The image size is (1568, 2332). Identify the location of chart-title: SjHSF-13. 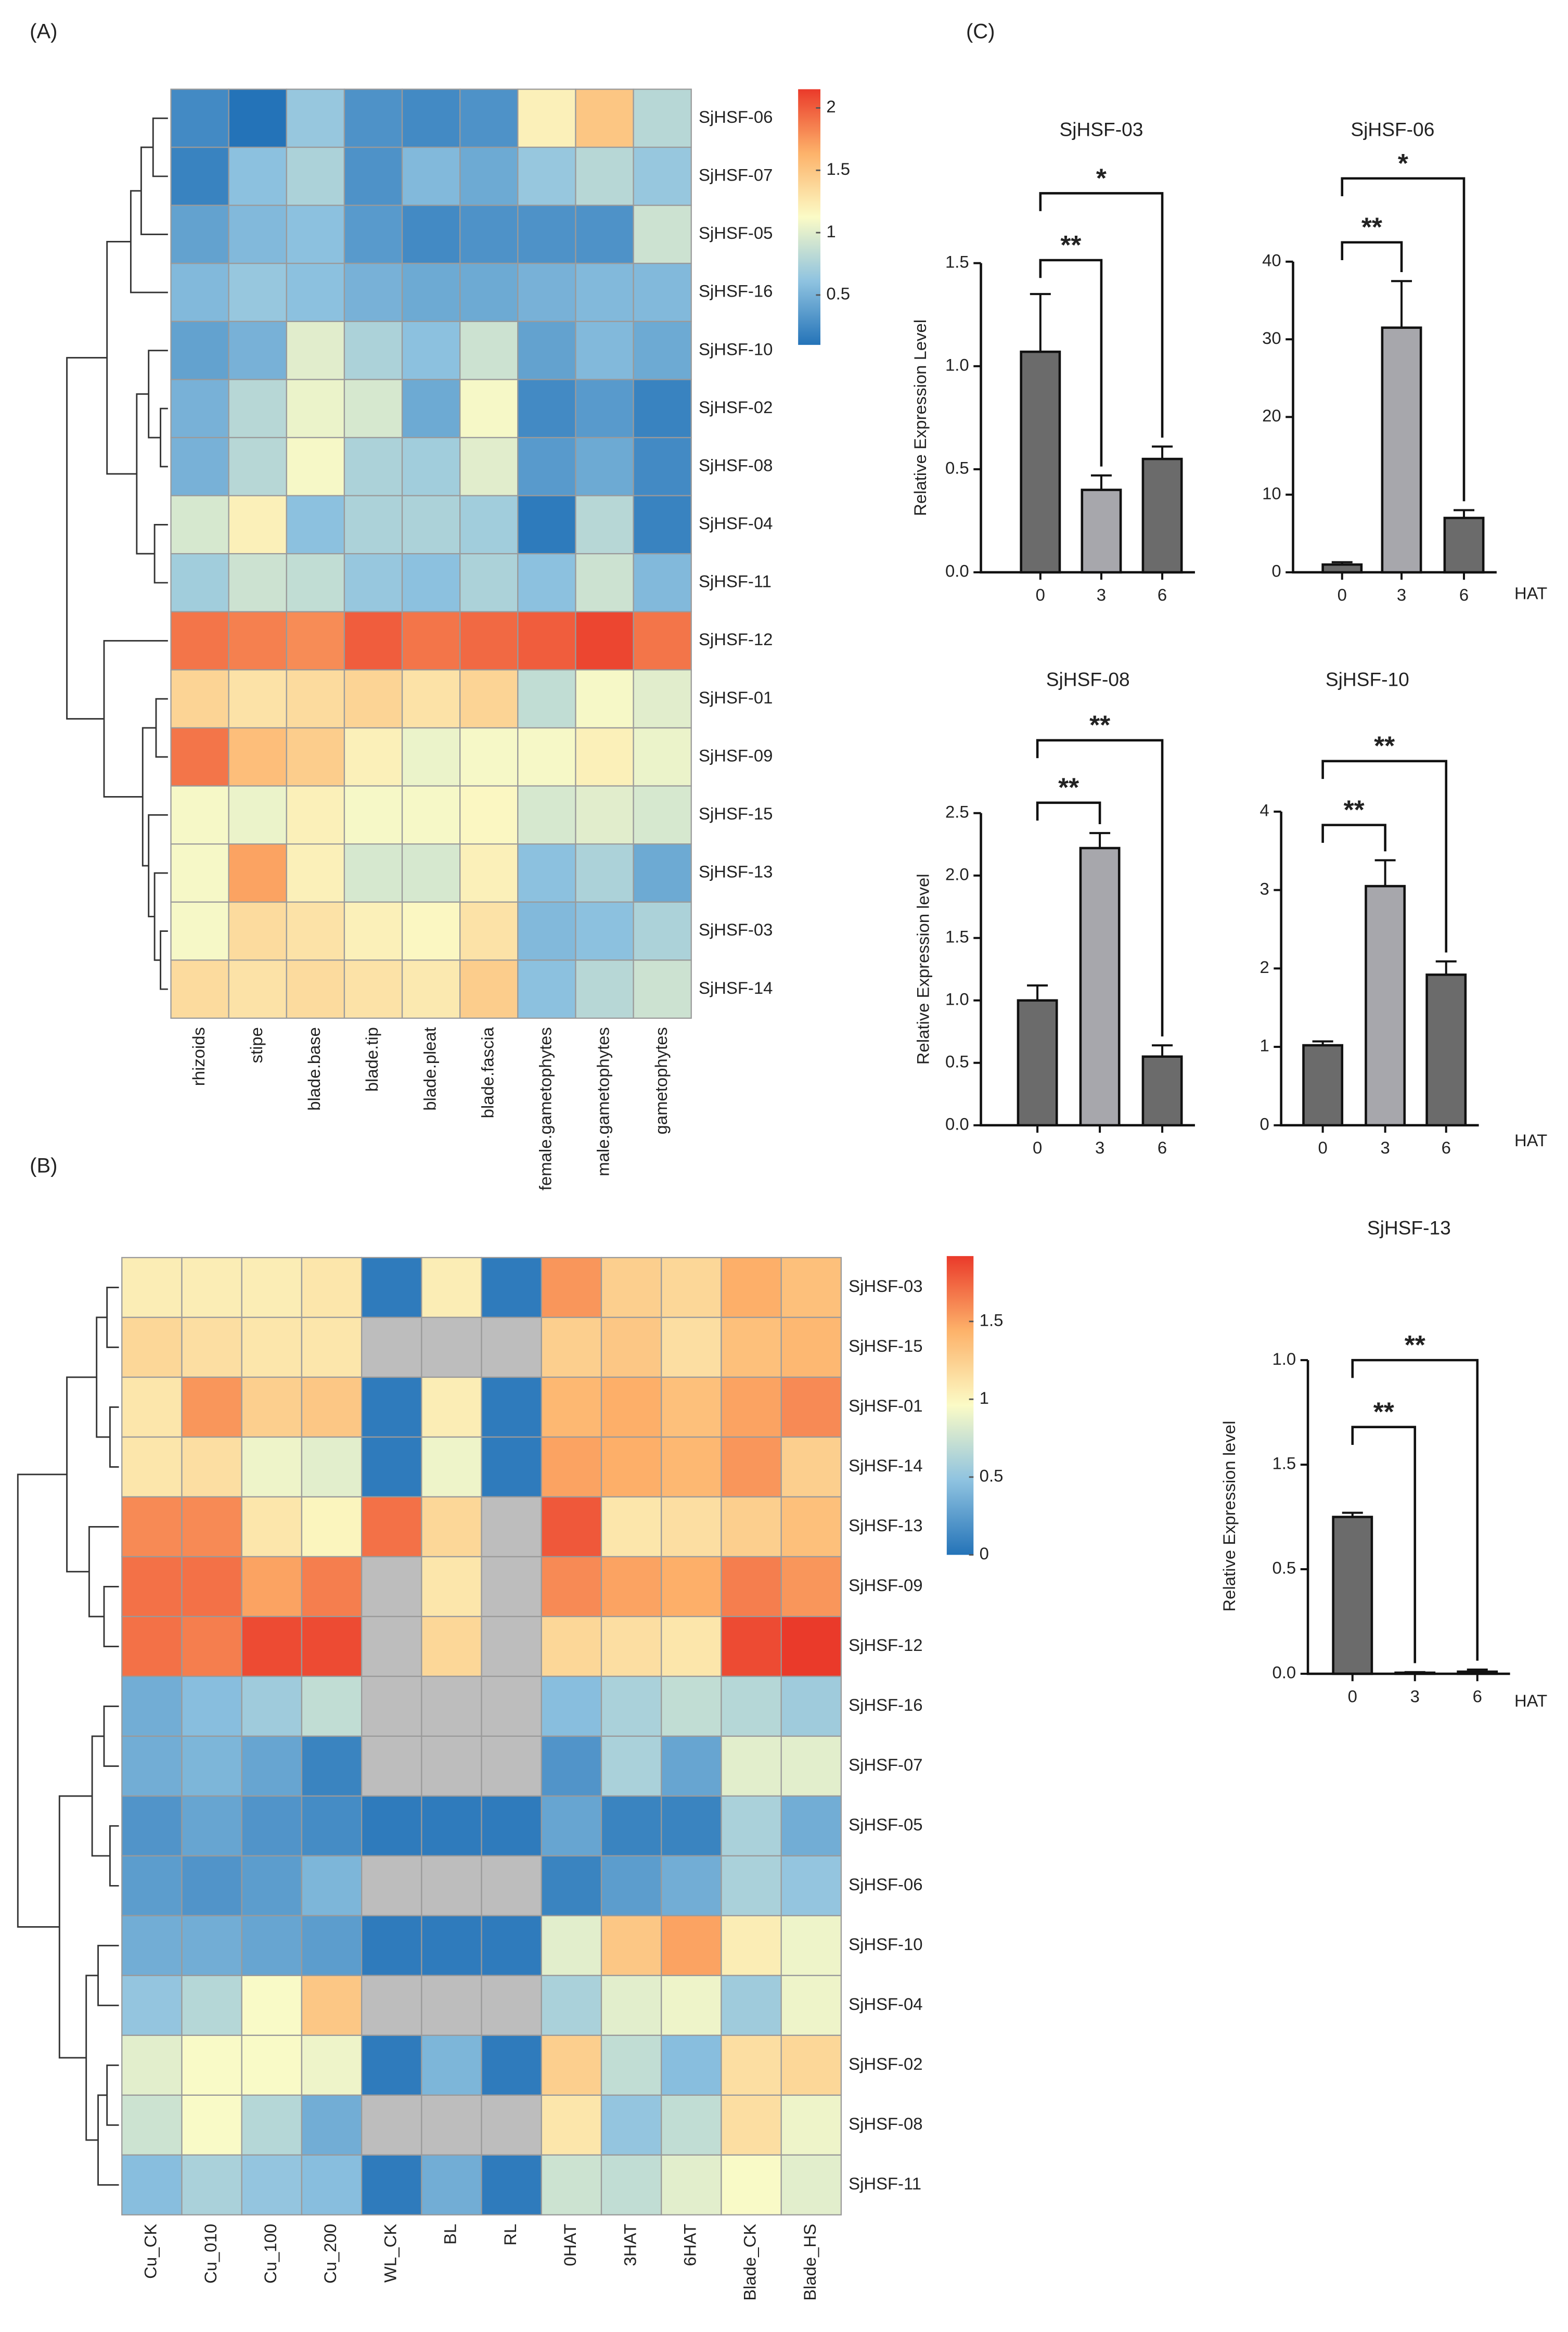
(1409, 1228).